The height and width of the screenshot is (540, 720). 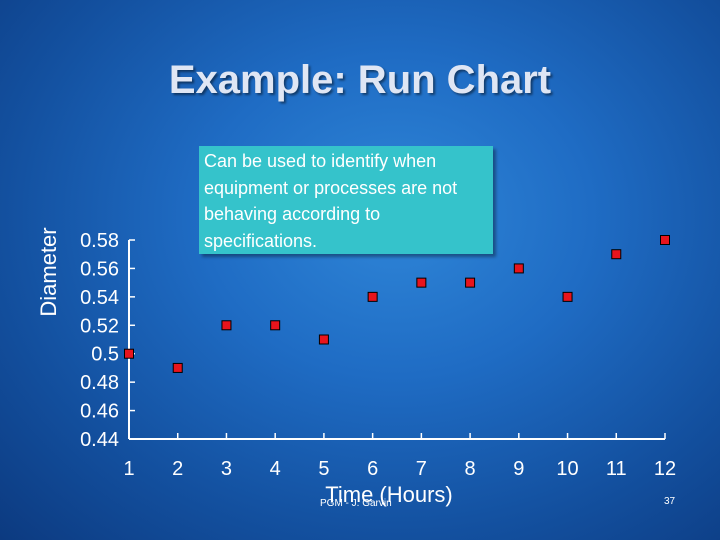 I want to click on y-tick-label: 0.46, so click(x=99, y=412).